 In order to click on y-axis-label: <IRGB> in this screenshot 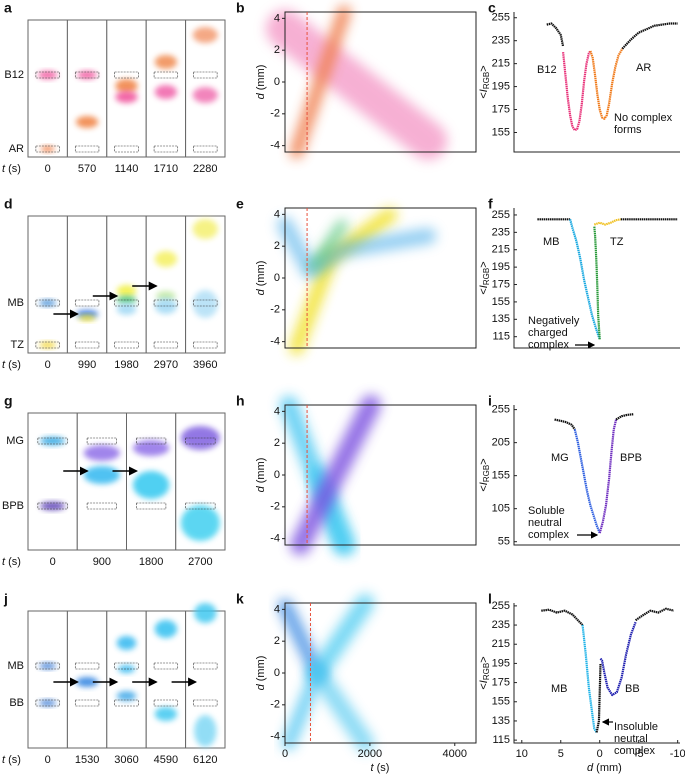, I will do `click(484, 672)`.